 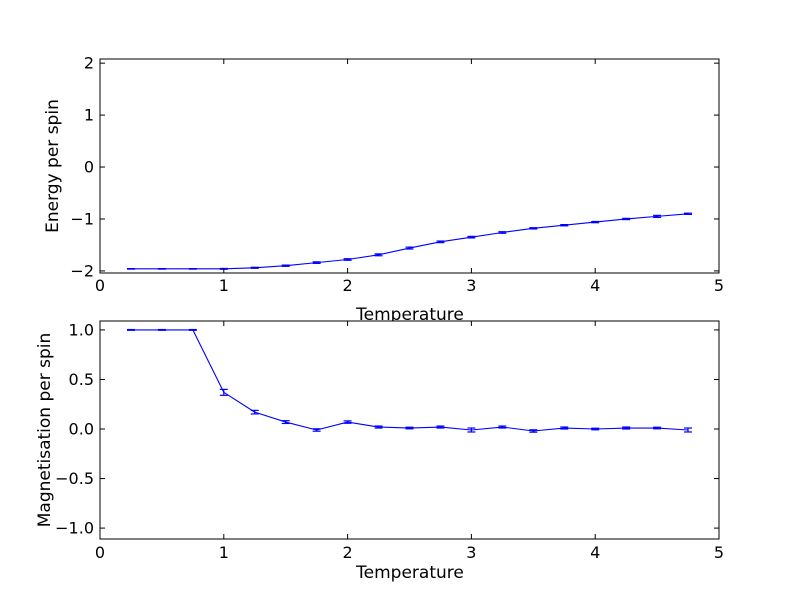 What do you see at coordinates (89, 115) in the screenshot?
I see `y-tick-label: 1` at bounding box center [89, 115].